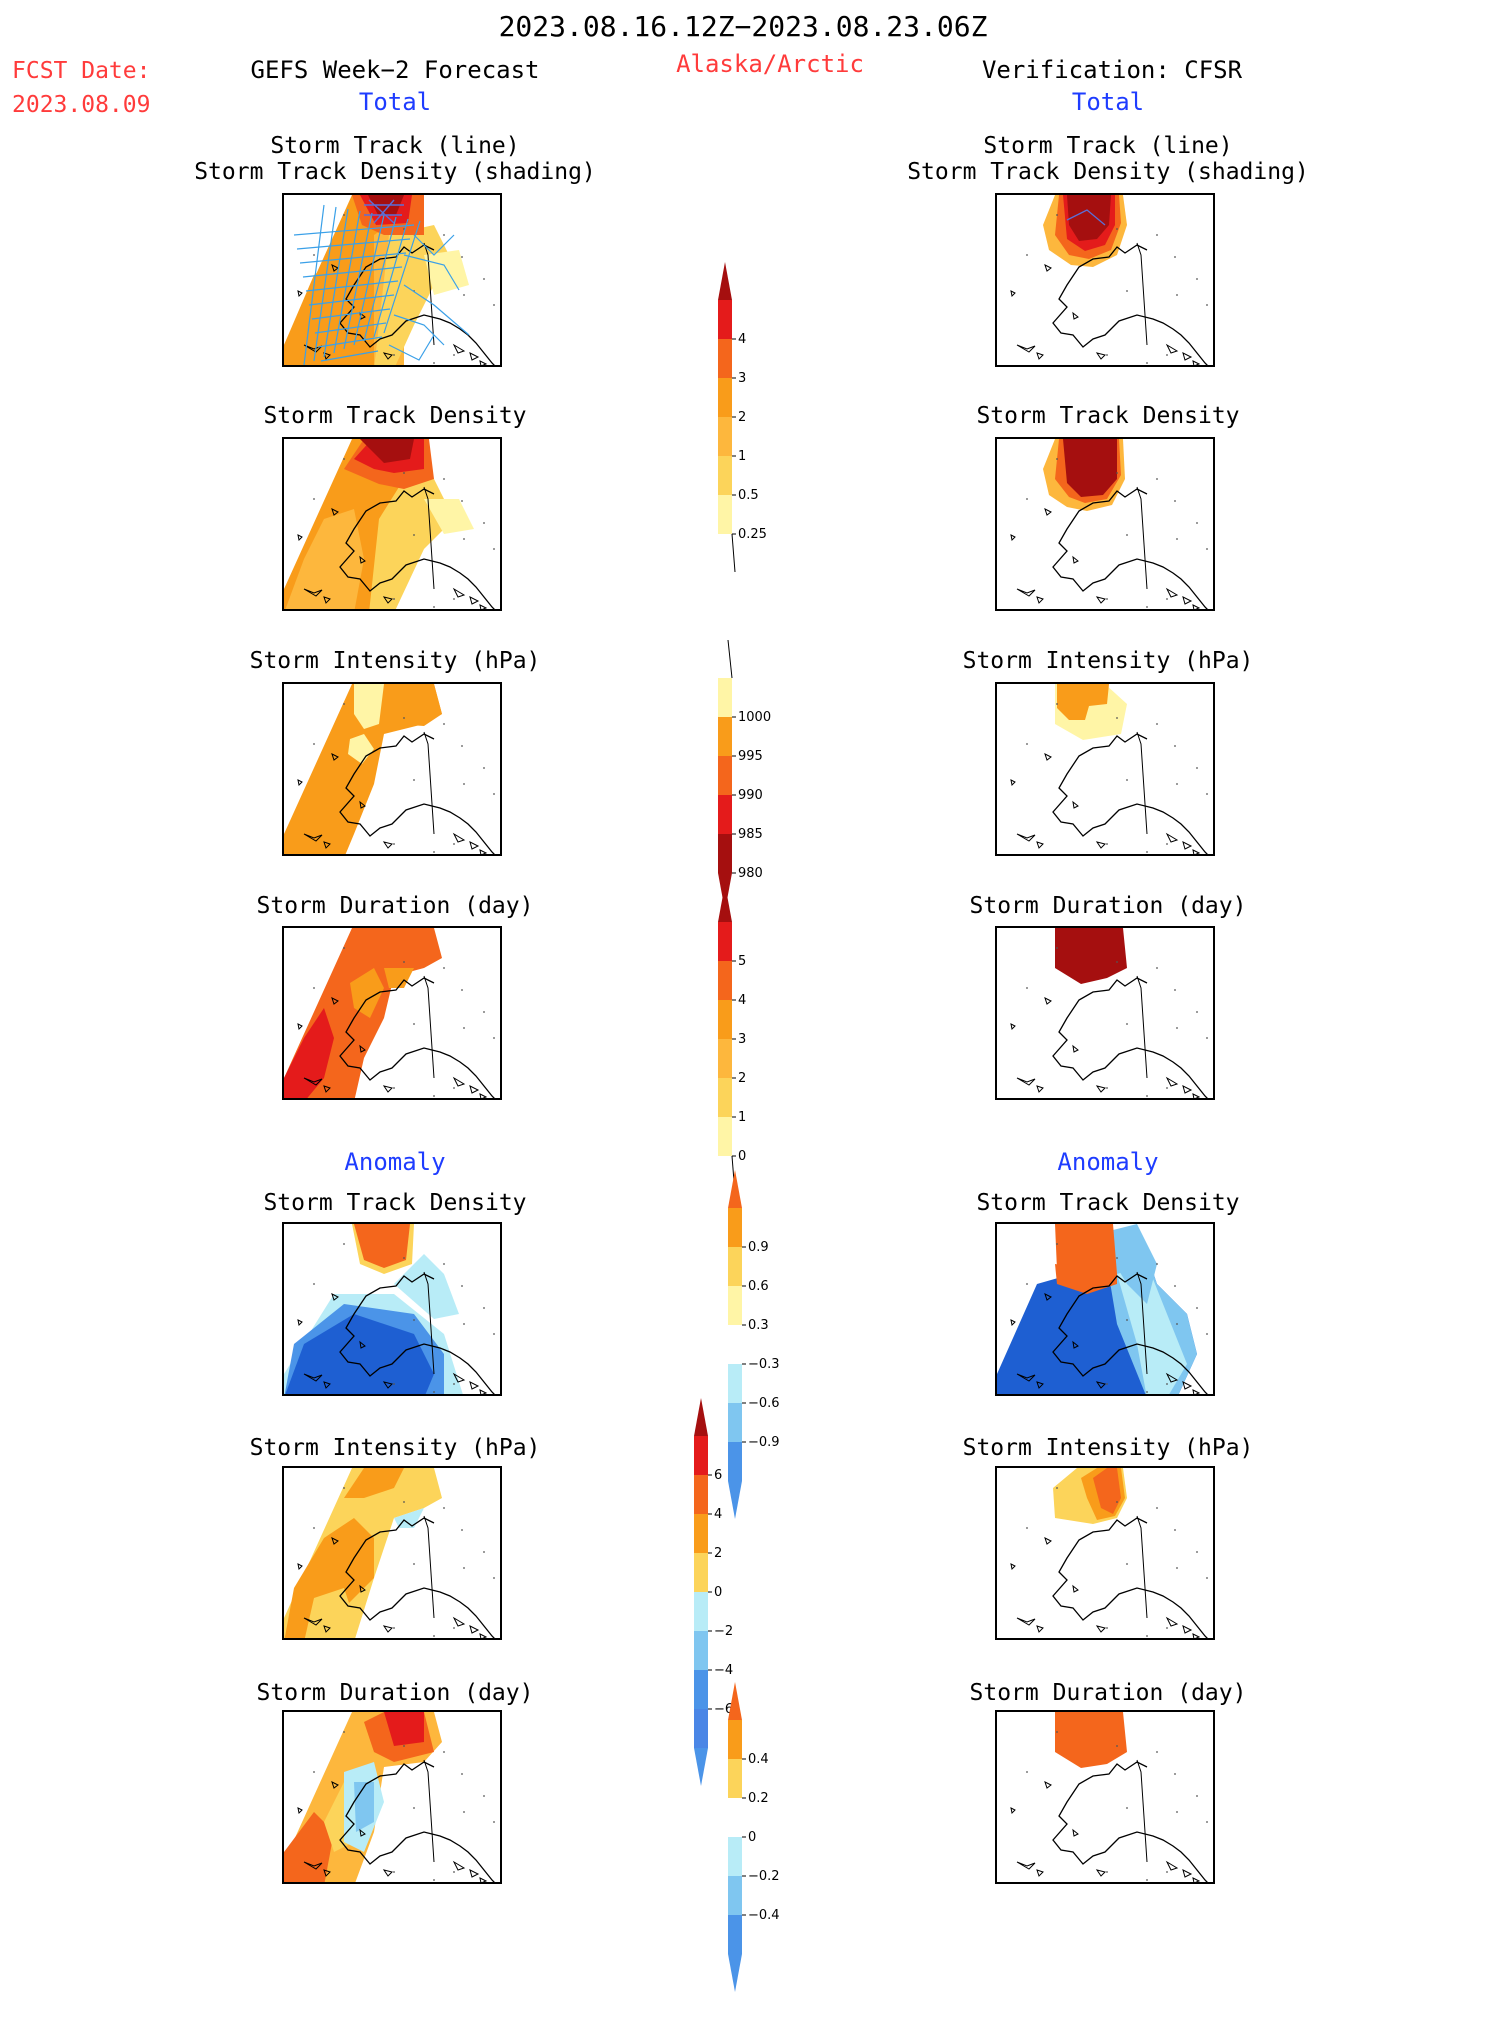 The image size is (1487, 2026). I want to click on title-left-density: Storm Track Density, so click(395, 416).